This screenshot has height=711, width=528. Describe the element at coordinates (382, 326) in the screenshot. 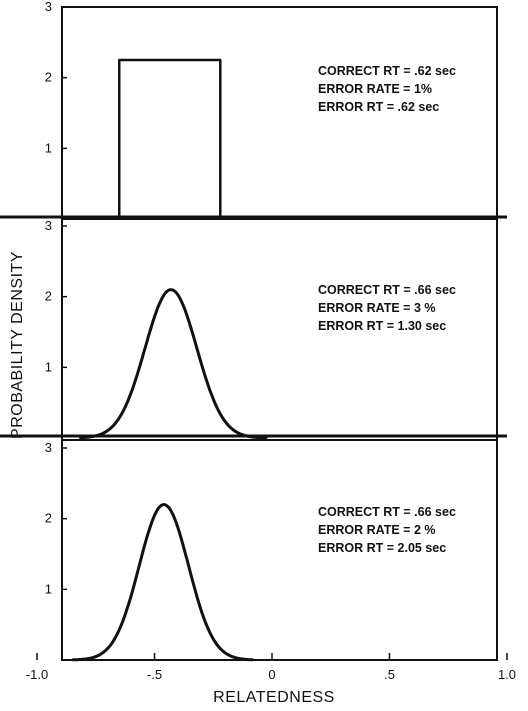

I see `panel-annotation: ERROR RT = 1.30 sec` at that location.